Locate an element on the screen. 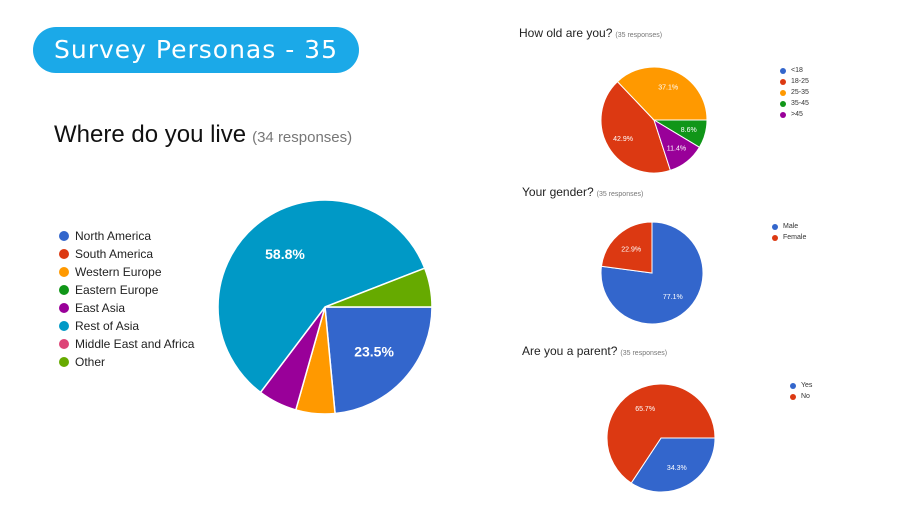 The image size is (900, 505). chart-title-age: How old are you? (35 responses) is located at coordinates (590, 33).